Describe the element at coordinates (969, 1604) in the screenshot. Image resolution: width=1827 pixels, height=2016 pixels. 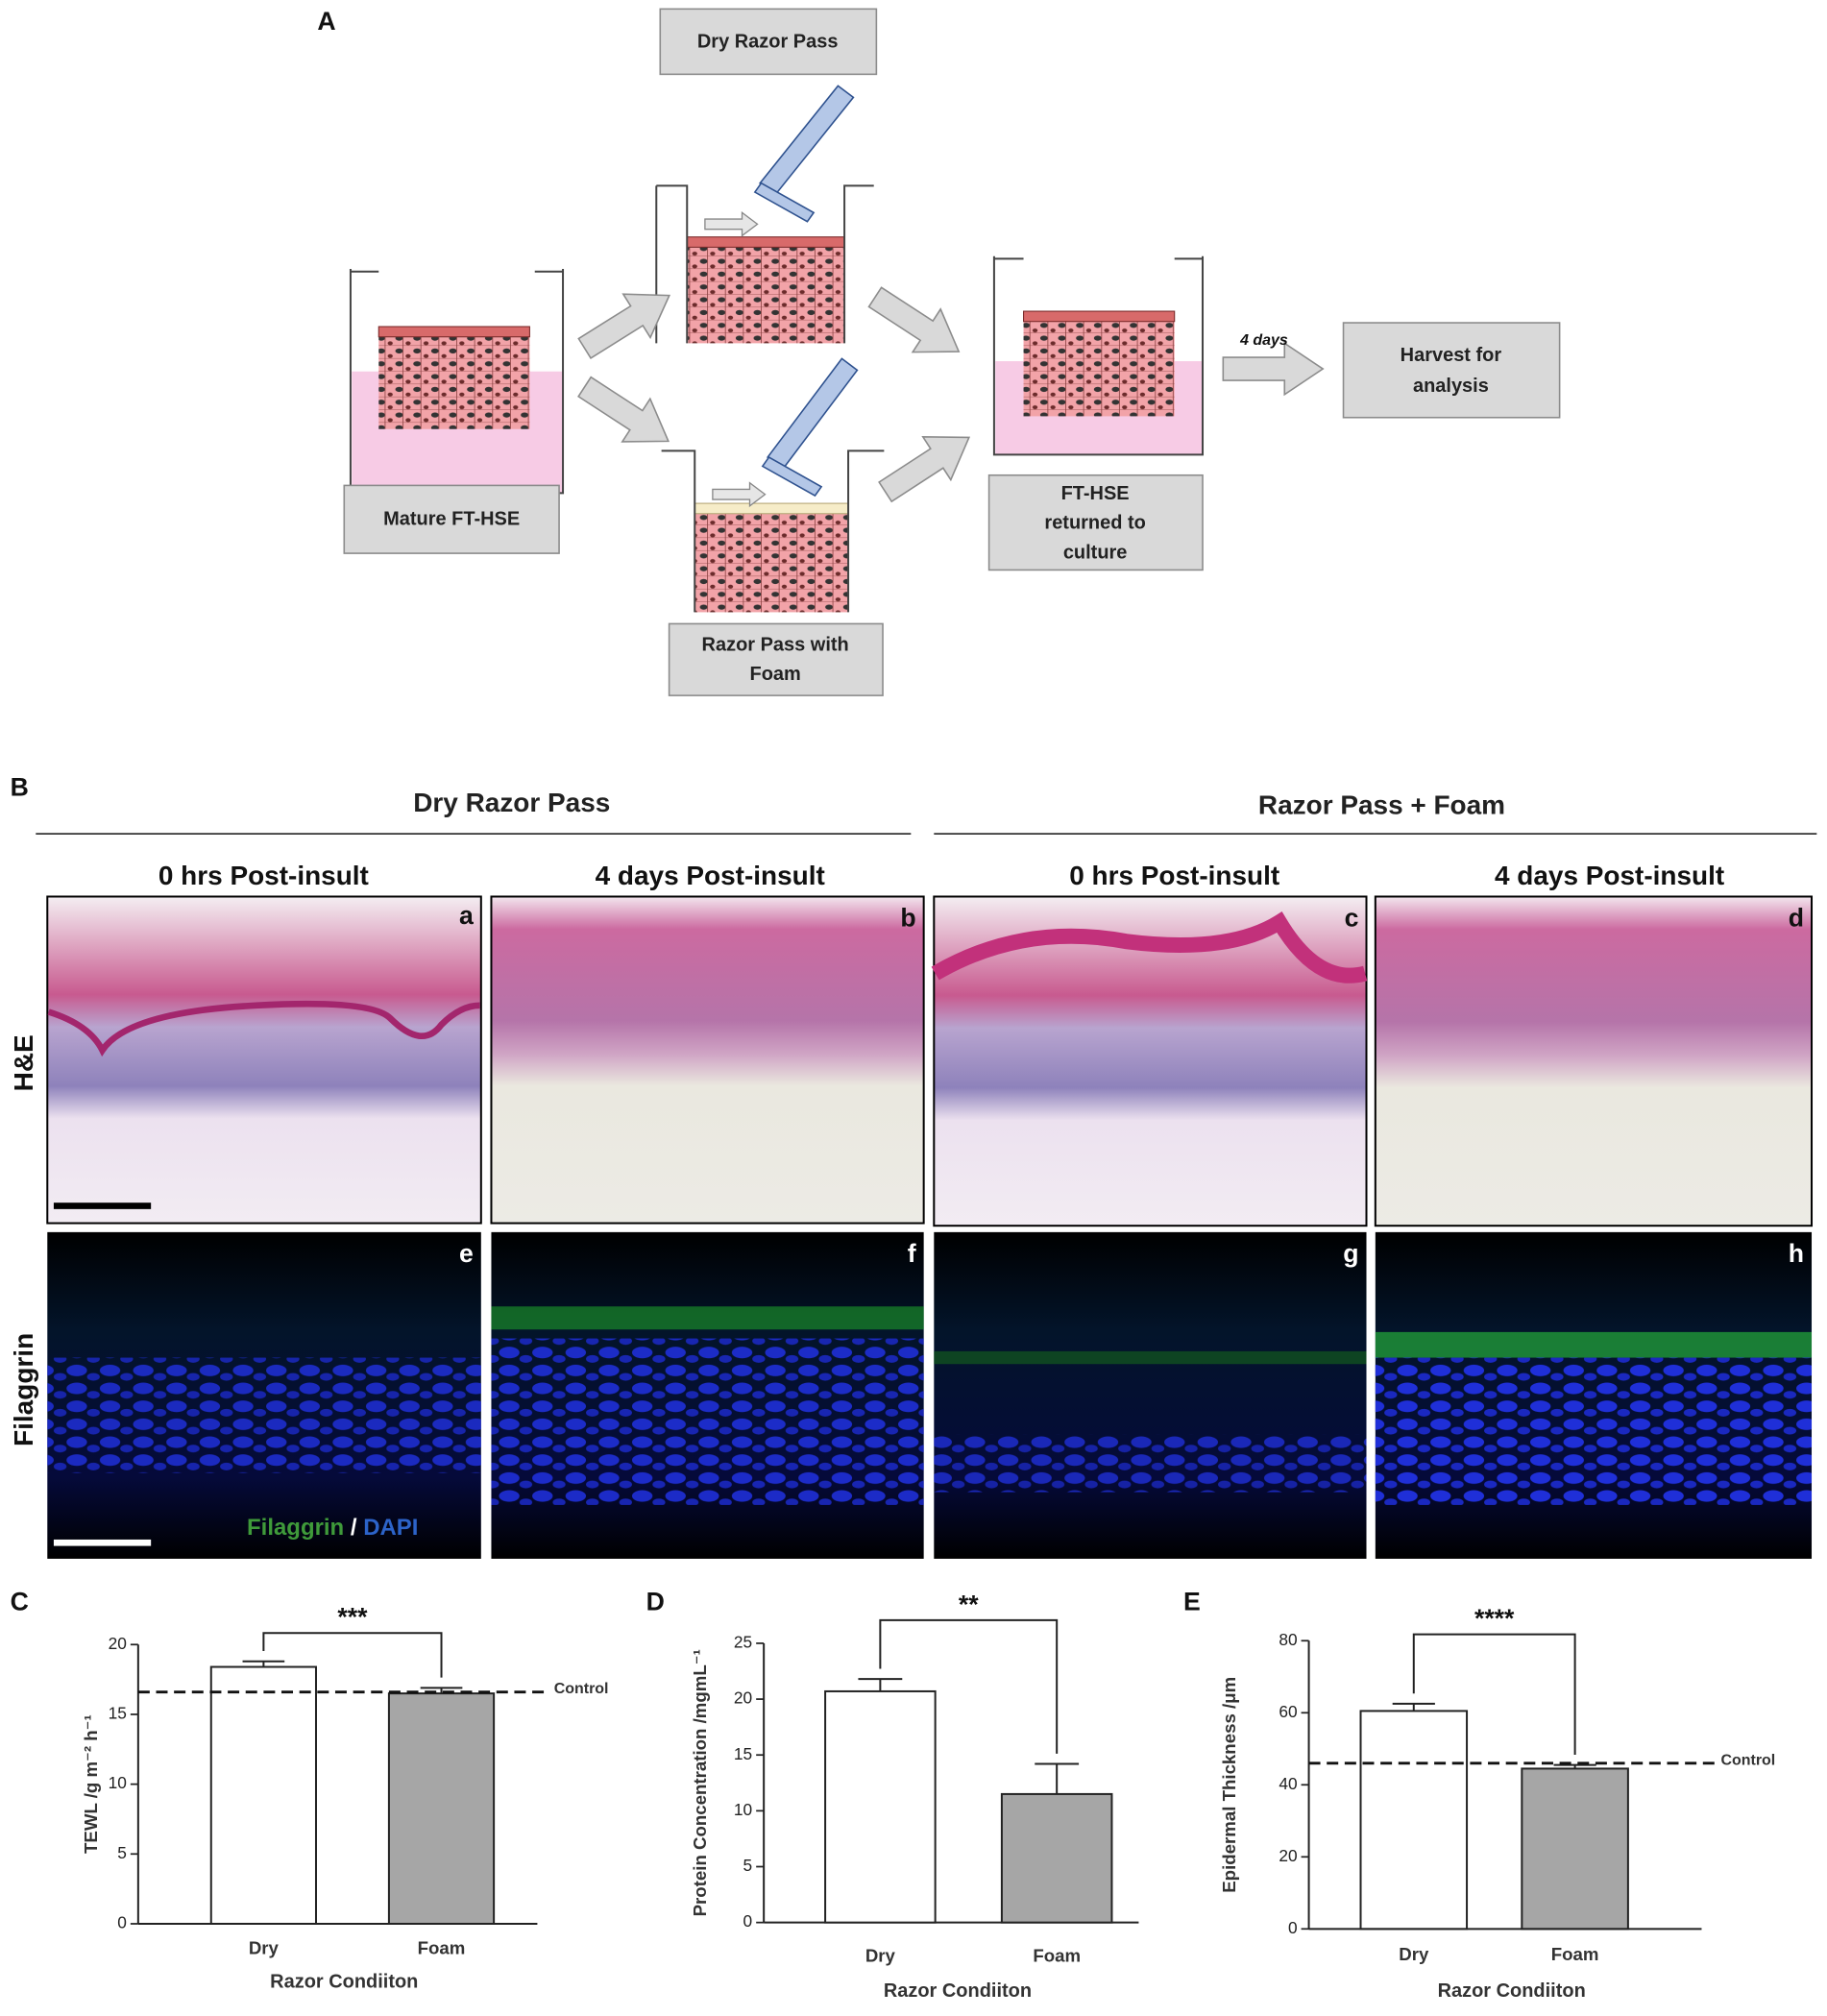
I see `significance: **` at that location.